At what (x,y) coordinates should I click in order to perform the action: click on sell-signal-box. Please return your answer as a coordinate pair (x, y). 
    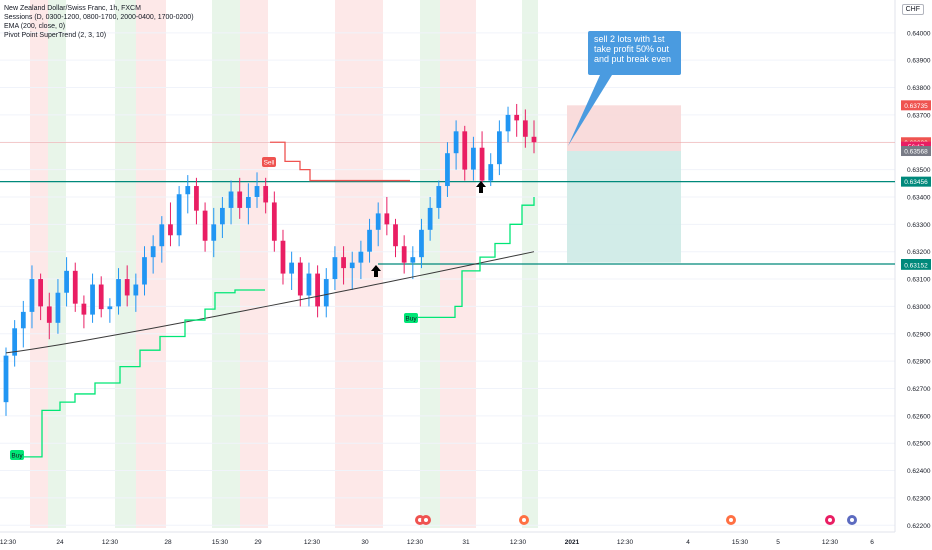
    Looking at the image, I should click on (269, 162).